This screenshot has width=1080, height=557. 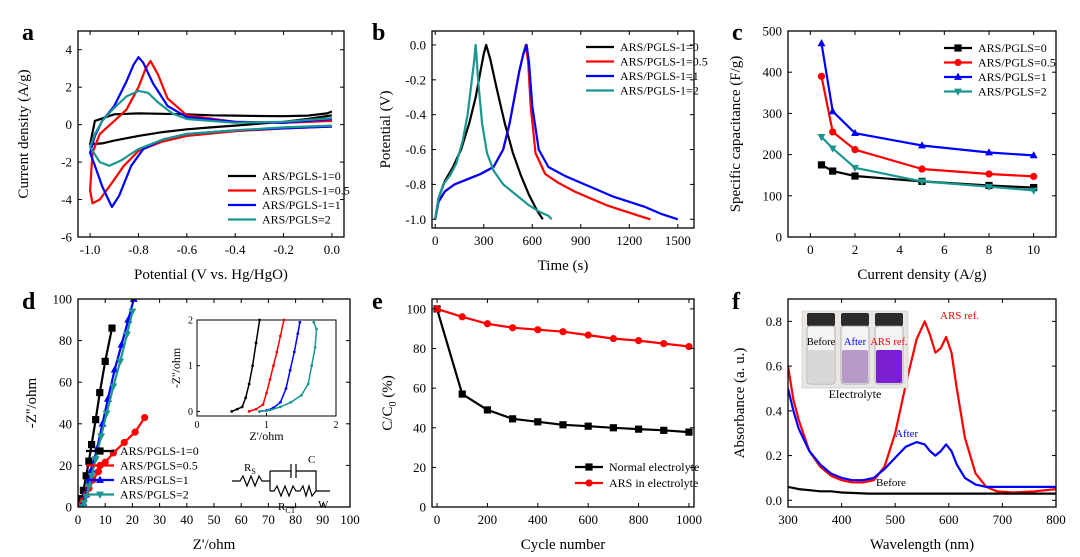 What do you see at coordinates (350, 519) in the screenshot?
I see `x-tick-label: 100` at bounding box center [350, 519].